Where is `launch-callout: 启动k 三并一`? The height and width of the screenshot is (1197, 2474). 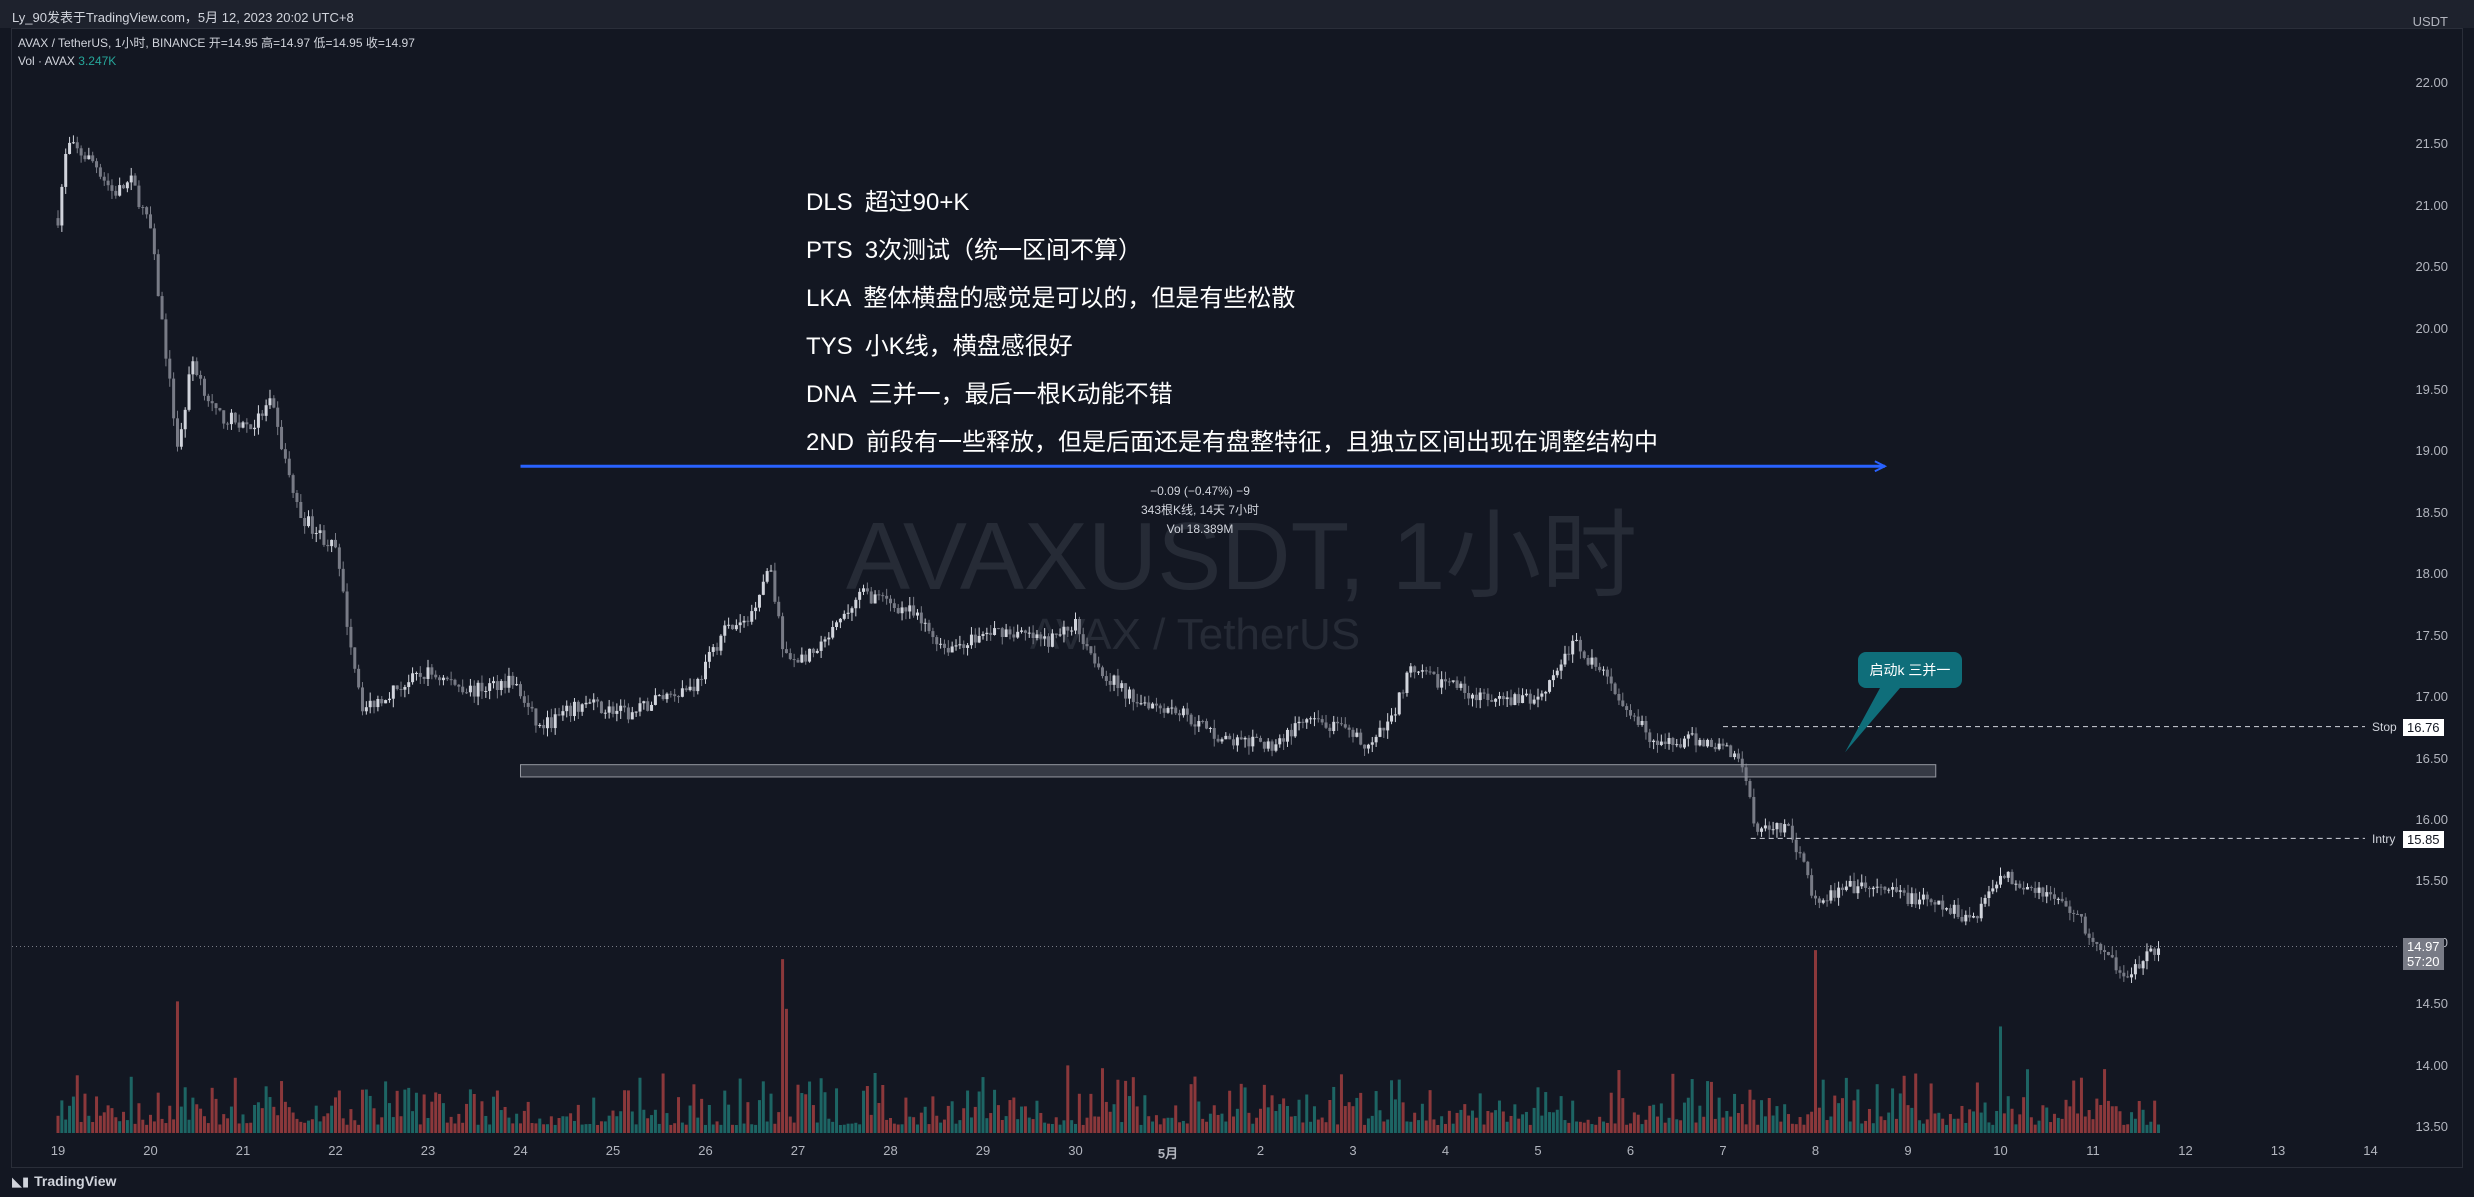 launch-callout: 启动k 三并一 is located at coordinates (1910, 670).